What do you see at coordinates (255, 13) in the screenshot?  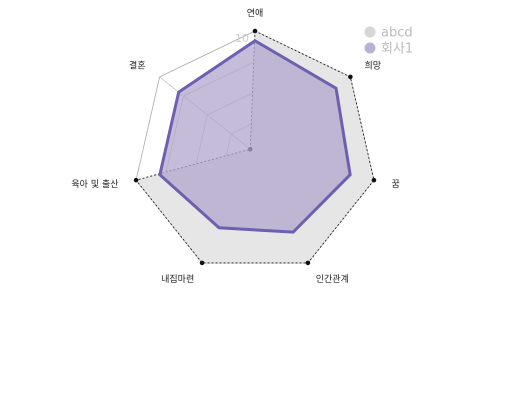 I see `axis-label-1: 연애` at bounding box center [255, 13].